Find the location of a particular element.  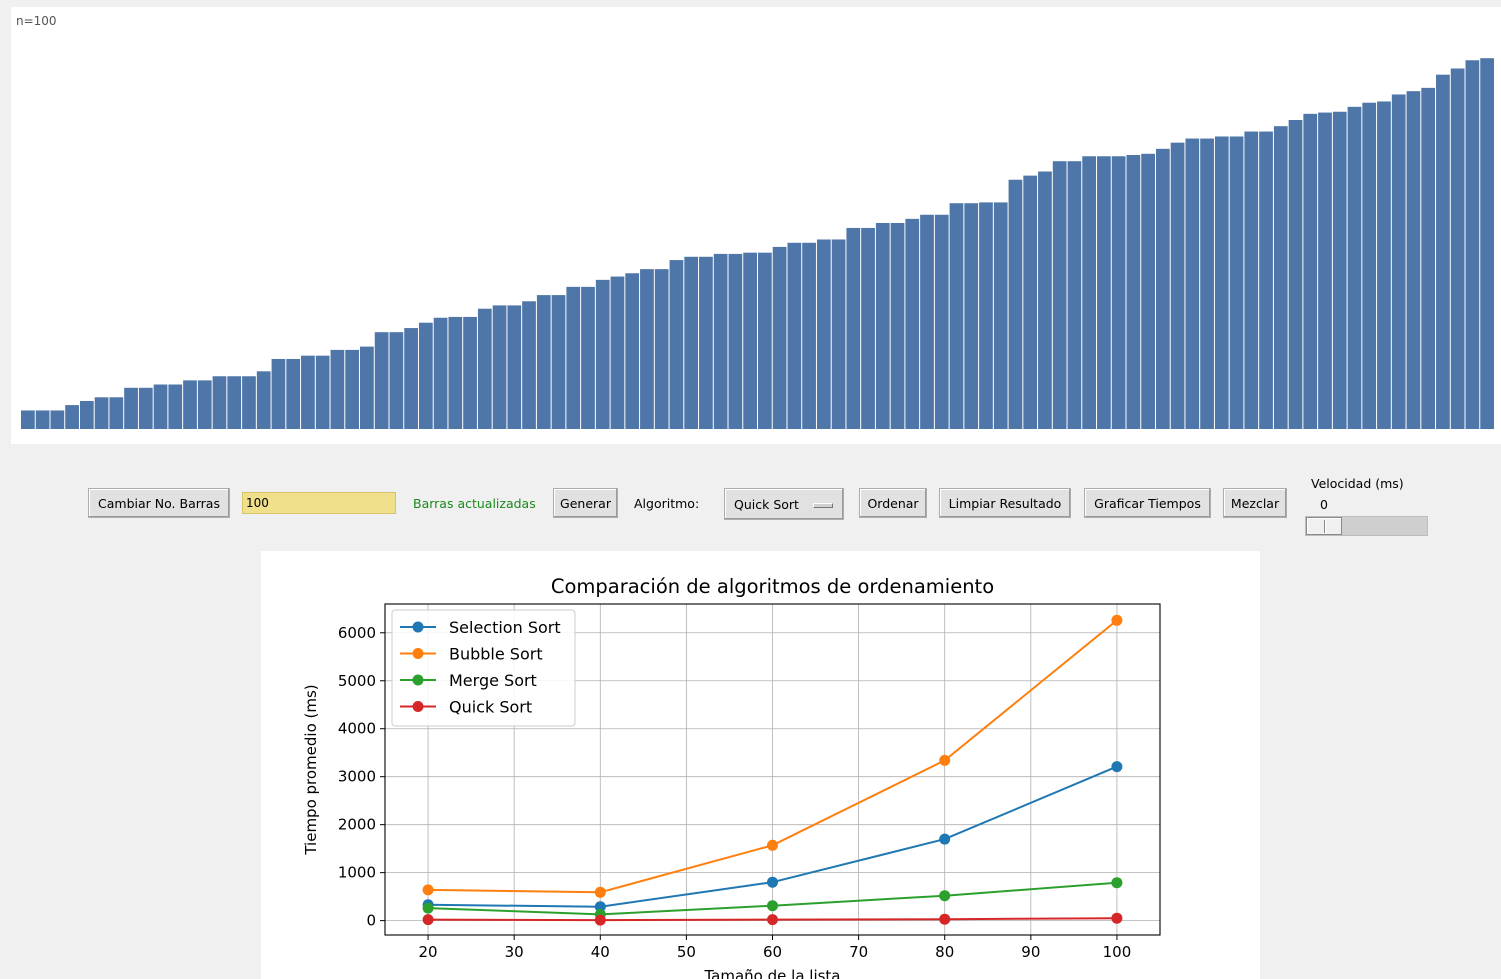

y-tick-label: 4000 is located at coordinates (357, 729).